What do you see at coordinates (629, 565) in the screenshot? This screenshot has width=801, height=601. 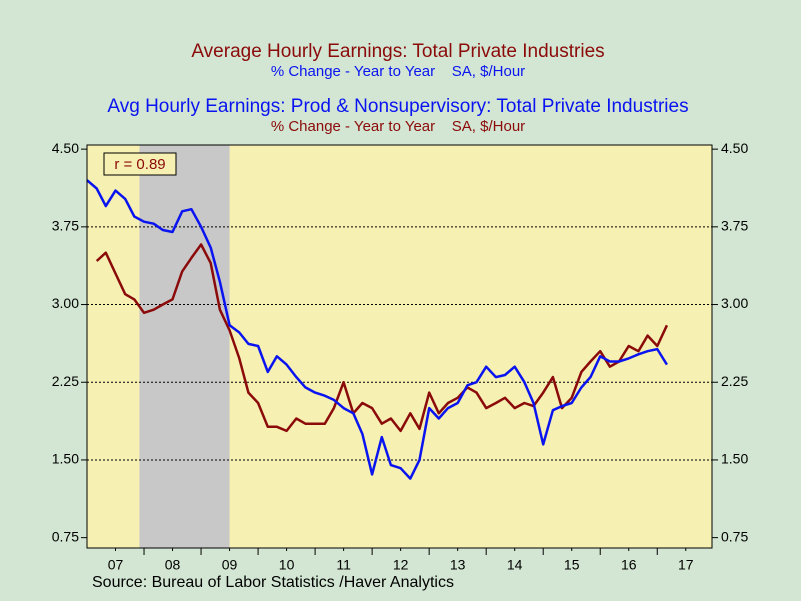 I see `x-tick-label: 16` at bounding box center [629, 565].